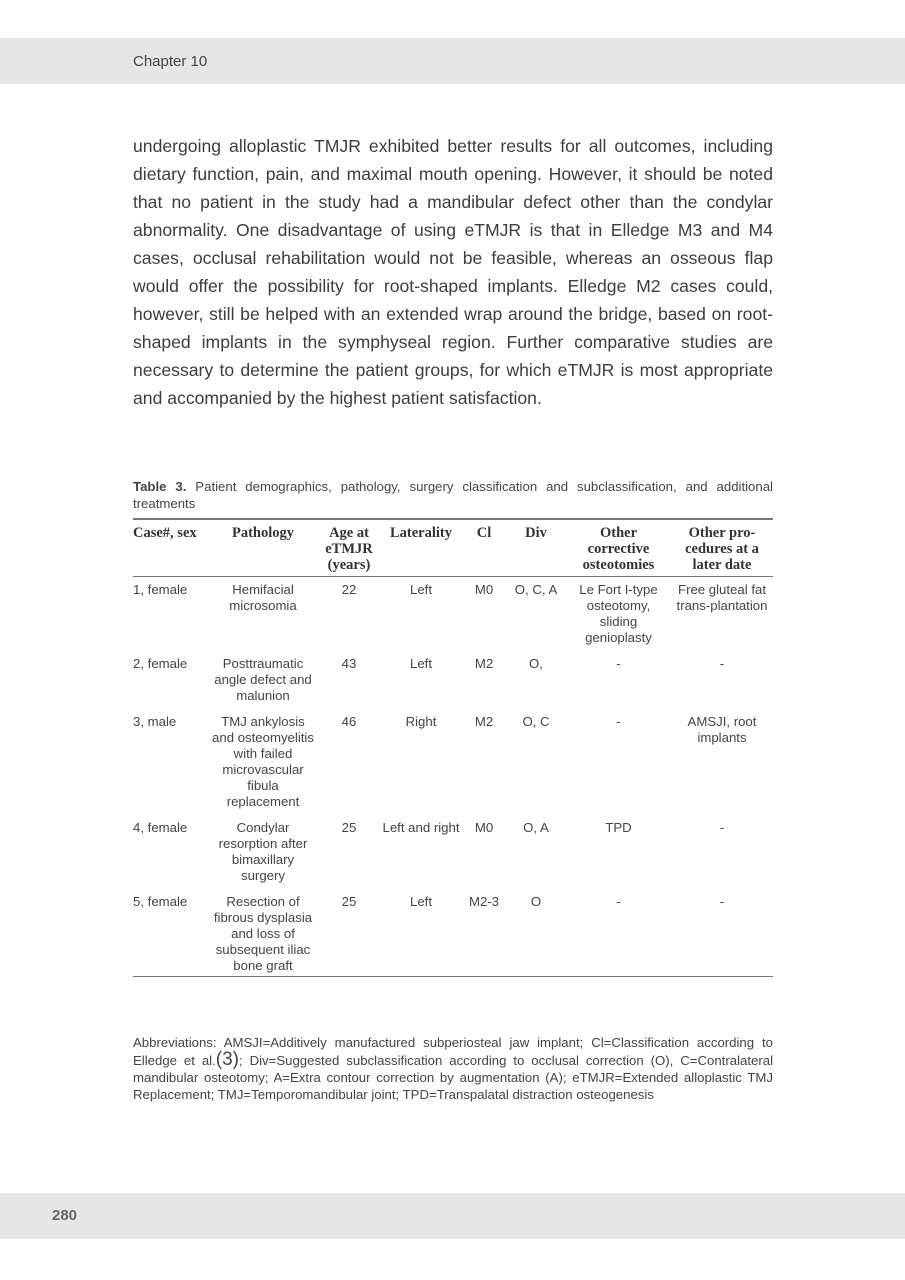  I want to click on table-cell: 5, female, so click(160, 901).